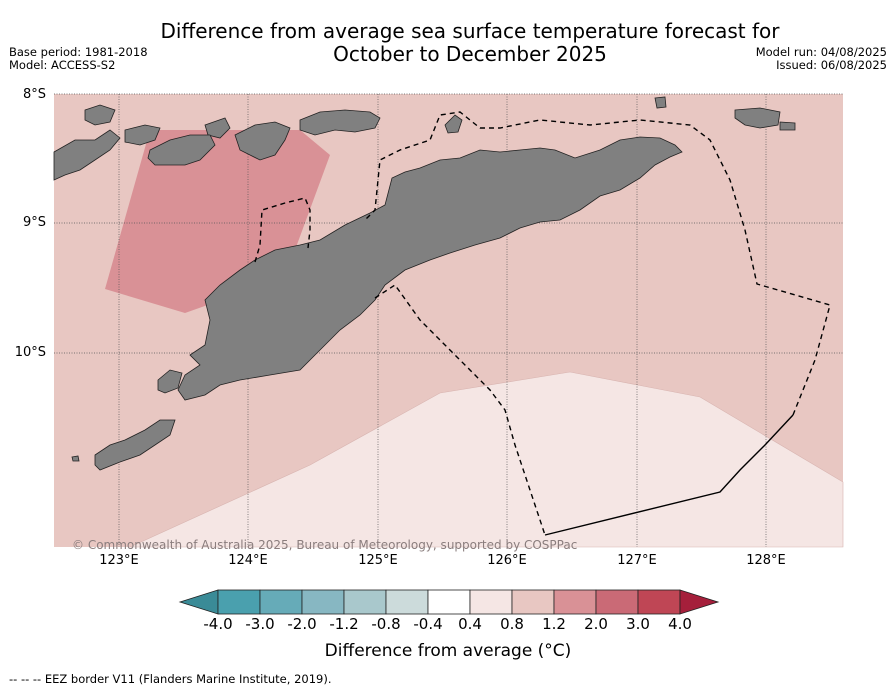  What do you see at coordinates (821, 52) in the screenshot?
I see `model-run: Model run: 04/08/2025` at bounding box center [821, 52].